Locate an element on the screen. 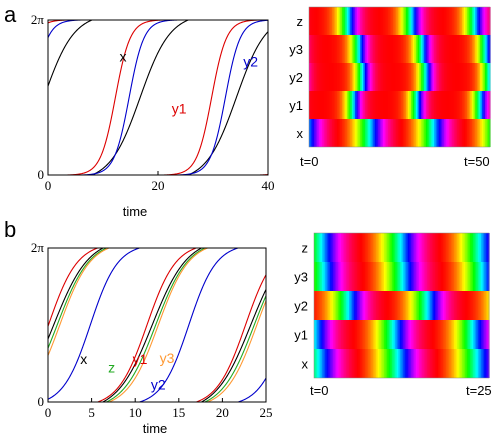  heatmap-row-label-y2: y2 is located at coordinates (296, 77).